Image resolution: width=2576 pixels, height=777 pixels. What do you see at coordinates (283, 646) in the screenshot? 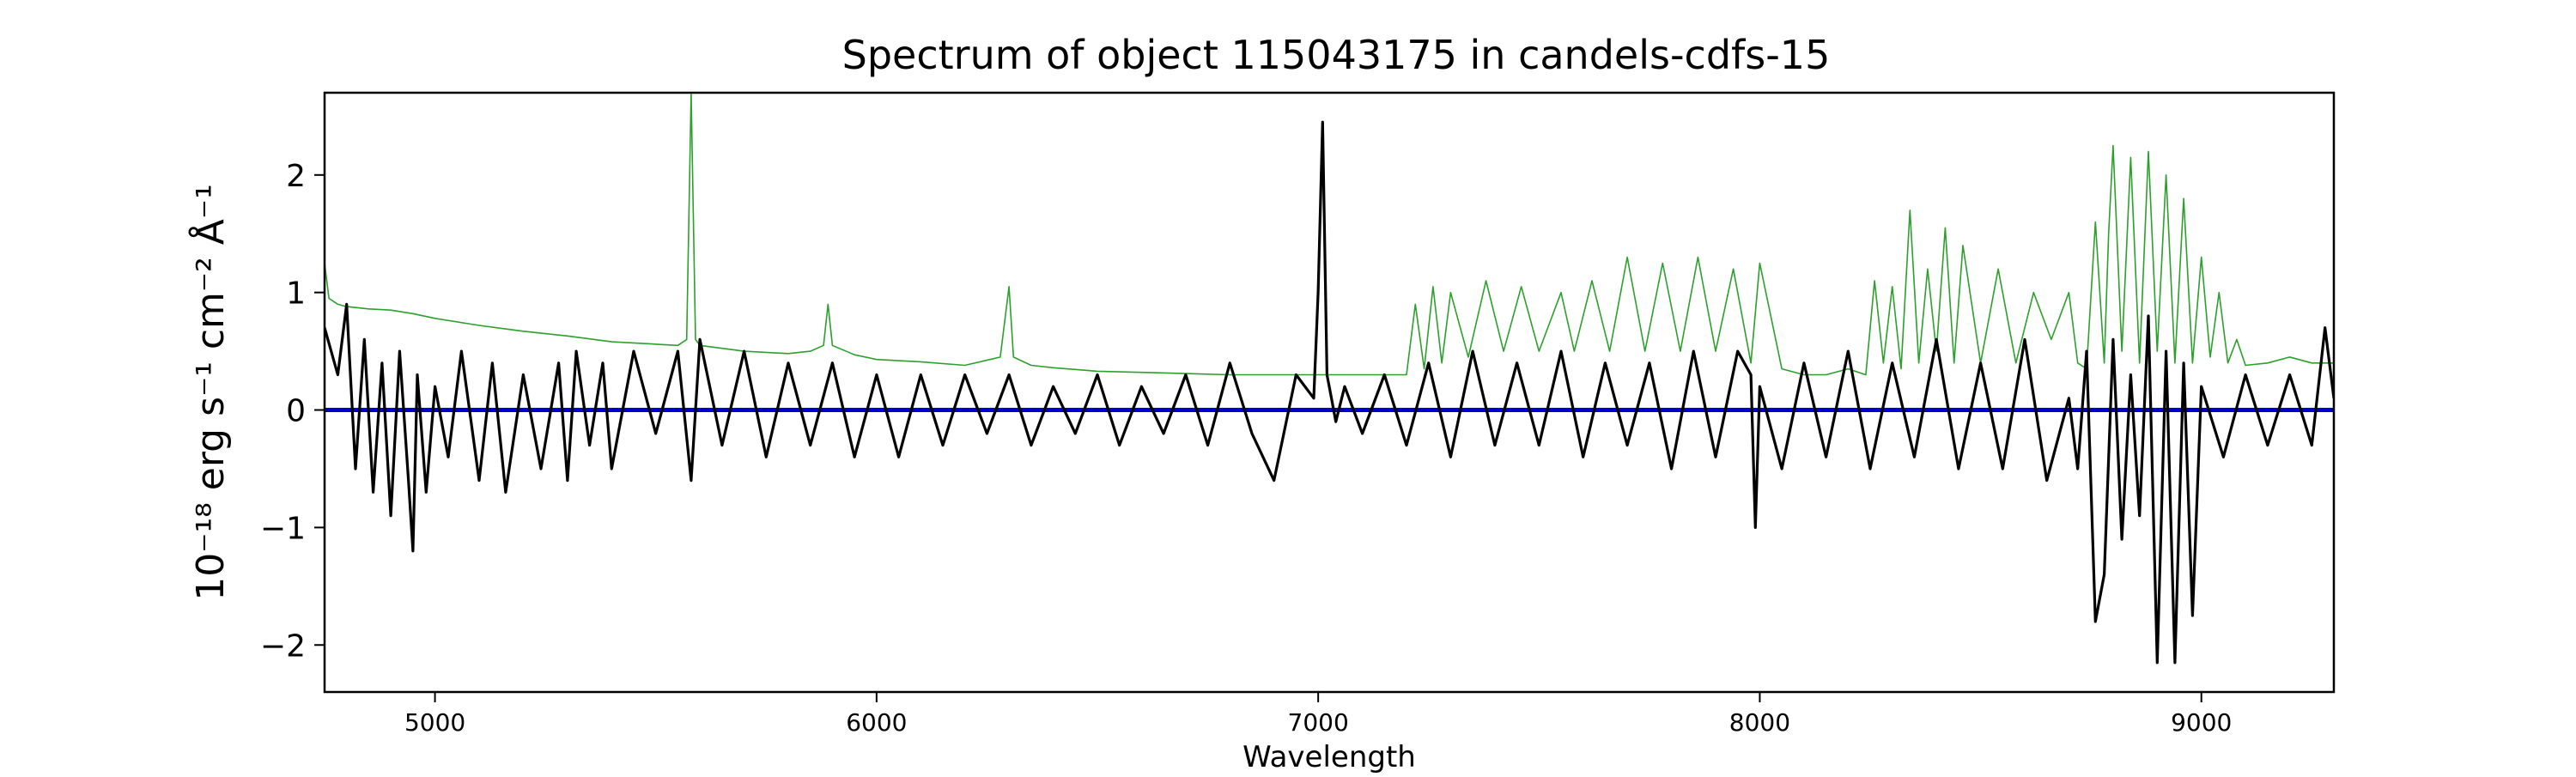
I see `y-tick-label: −2` at bounding box center [283, 646].